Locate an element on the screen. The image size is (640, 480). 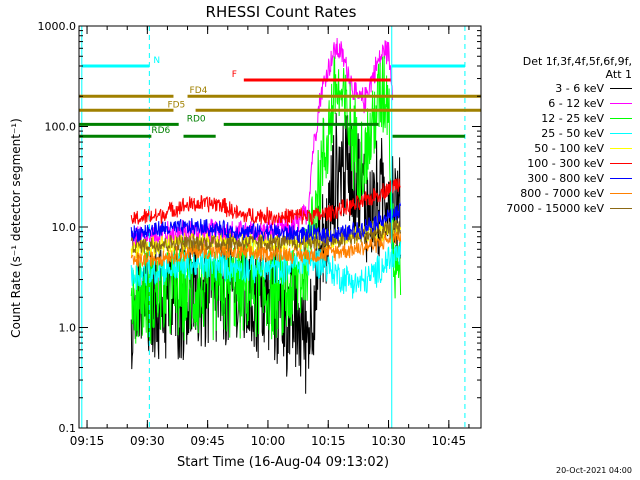
legend-item: 100 - 300 keV is located at coordinates (560, 163).